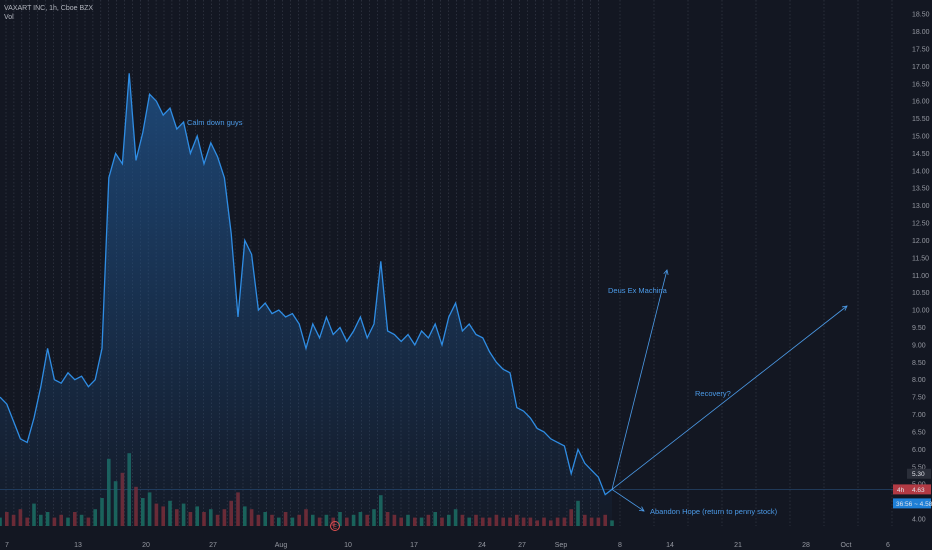 Image resolution: width=932 pixels, height=550 pixels. I want to click on price-tick-label: 10.00, so click(921, 311).